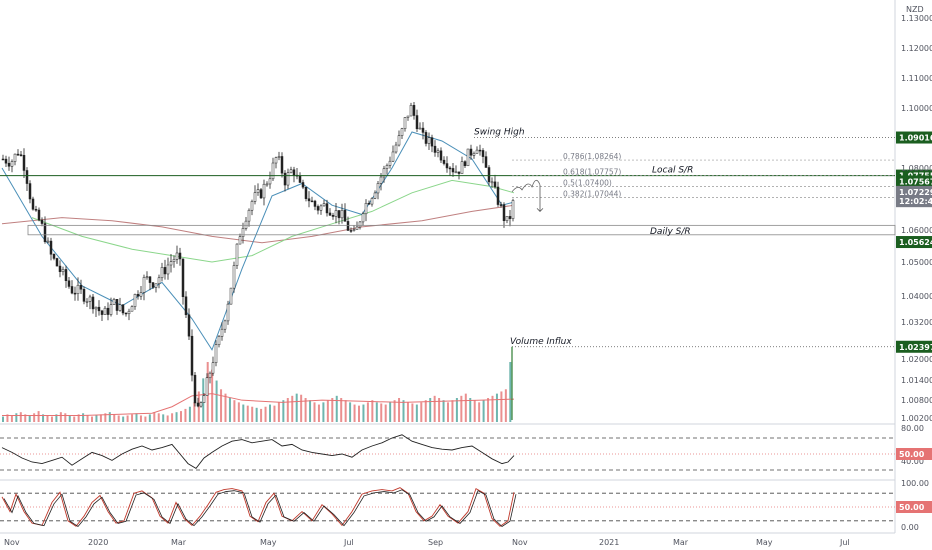 The image size is (932, 550). I want to click on price-tick-label: 1.13000, so click(916, 18).